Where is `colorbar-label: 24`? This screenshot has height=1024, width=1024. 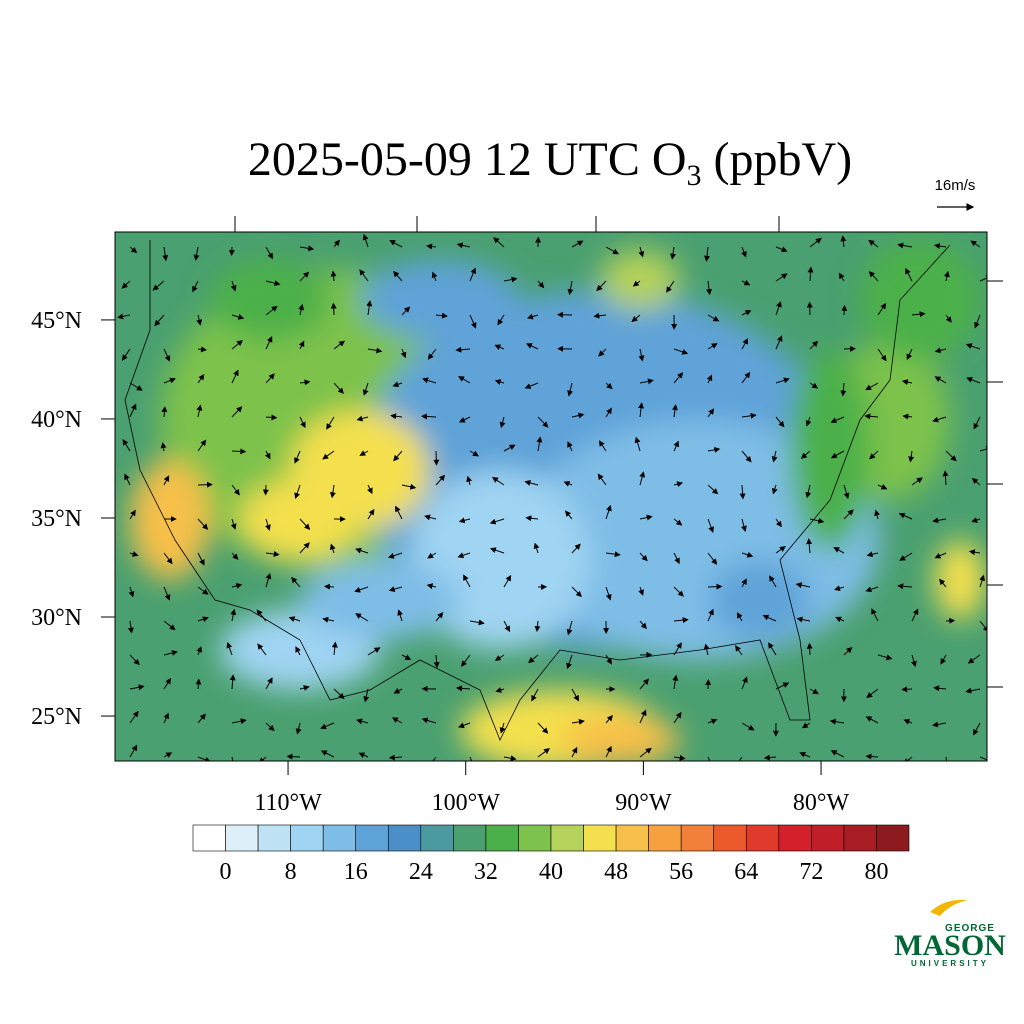
colorbar-label: 24 is located at coordinates (421, 872).